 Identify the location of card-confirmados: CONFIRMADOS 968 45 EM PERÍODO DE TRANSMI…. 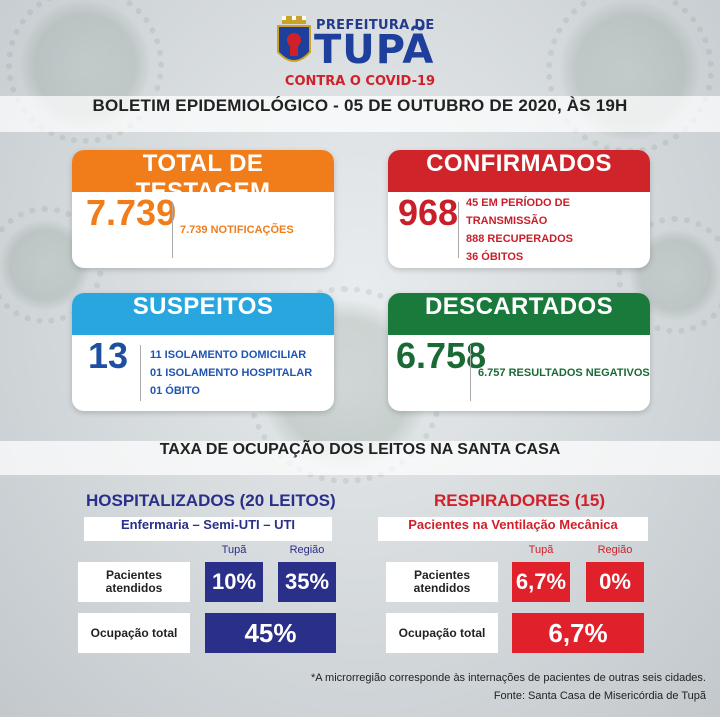
(519, 209).